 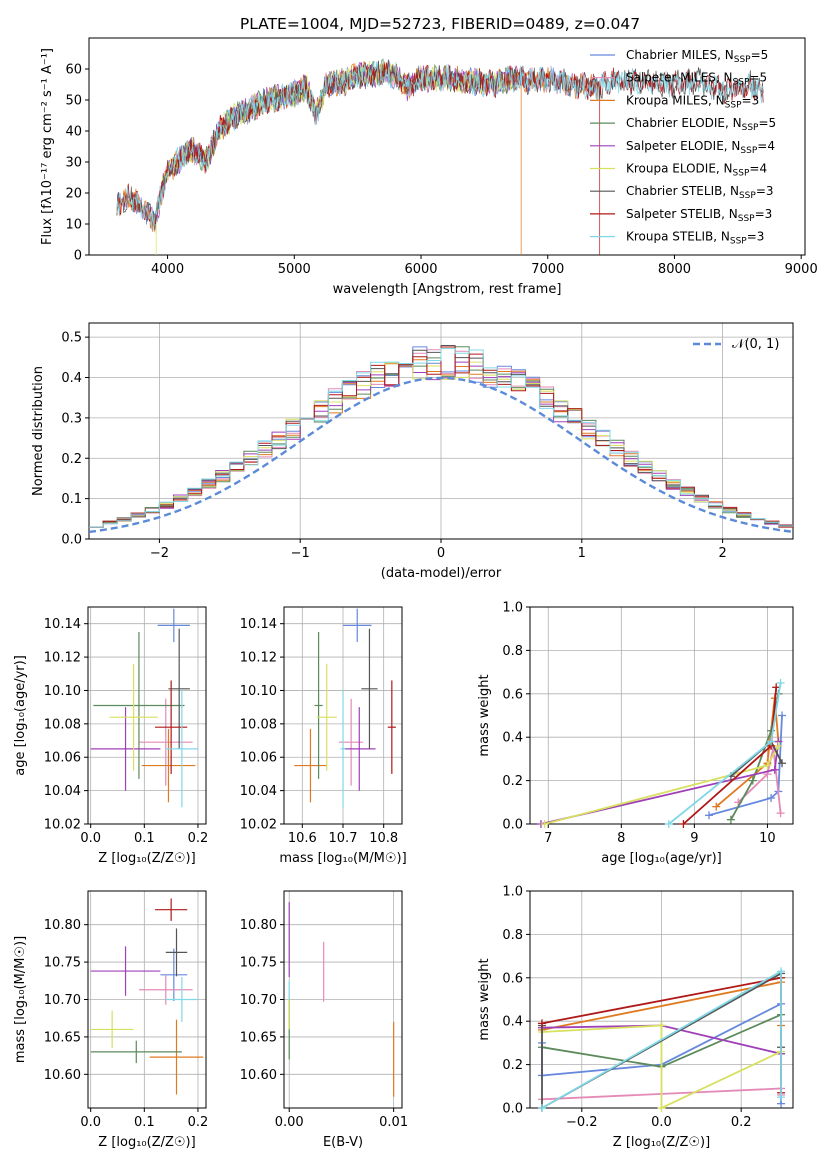 What do you see at coordinates (73, 101) in the screenshot?
I see `y-tick-label: 50` at bounding box center [73, 101].